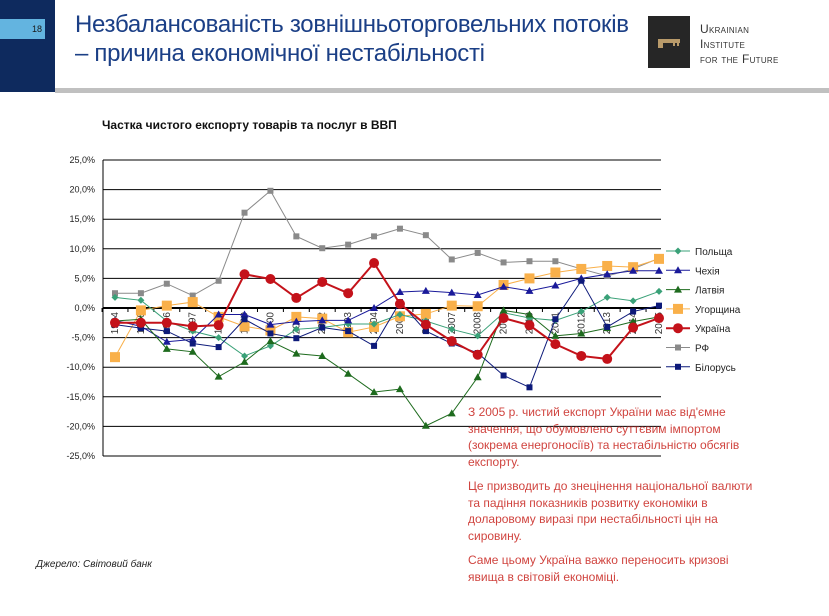 This screenshot has width=829, height=616. I want to click on legend-label: Угорщина, so click(718, 310).